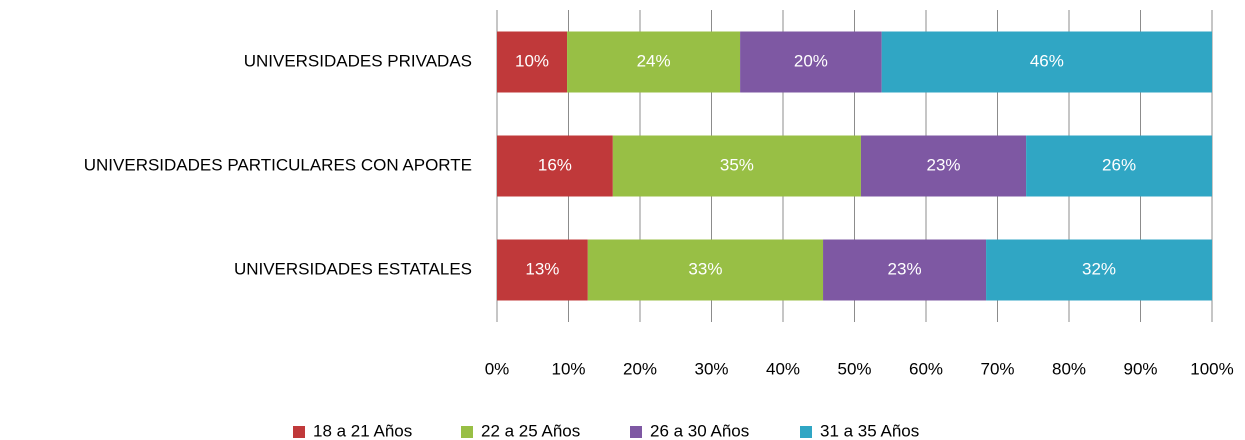 This screenshot has width=1245, height=440. I want to click on x-tick-label: 60%, so click(926, 368).